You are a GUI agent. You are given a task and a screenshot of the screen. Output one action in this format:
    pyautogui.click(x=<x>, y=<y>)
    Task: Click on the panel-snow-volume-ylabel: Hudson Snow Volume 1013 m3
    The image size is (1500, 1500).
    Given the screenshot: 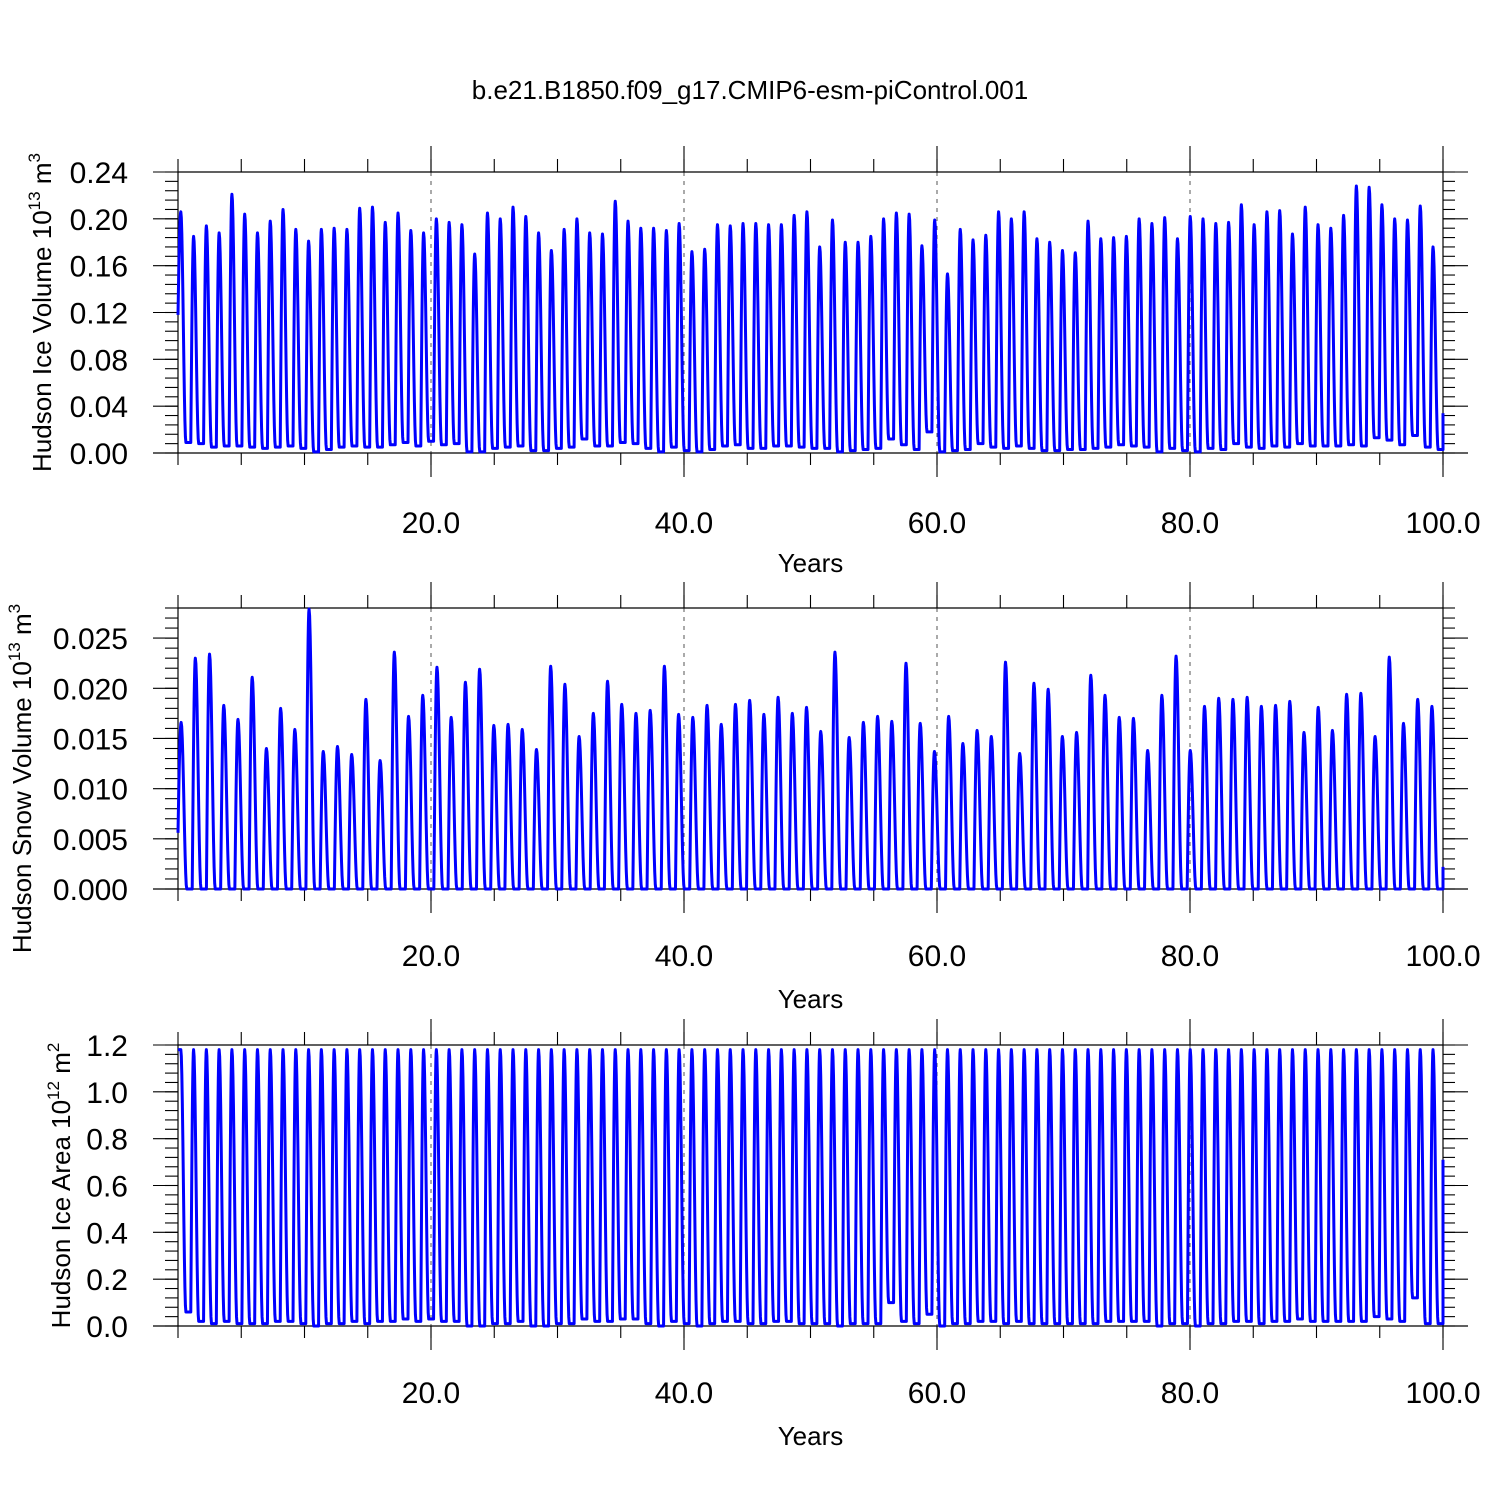 What is the action you would take?
    pyautogui.click(x=21, y=778)
    